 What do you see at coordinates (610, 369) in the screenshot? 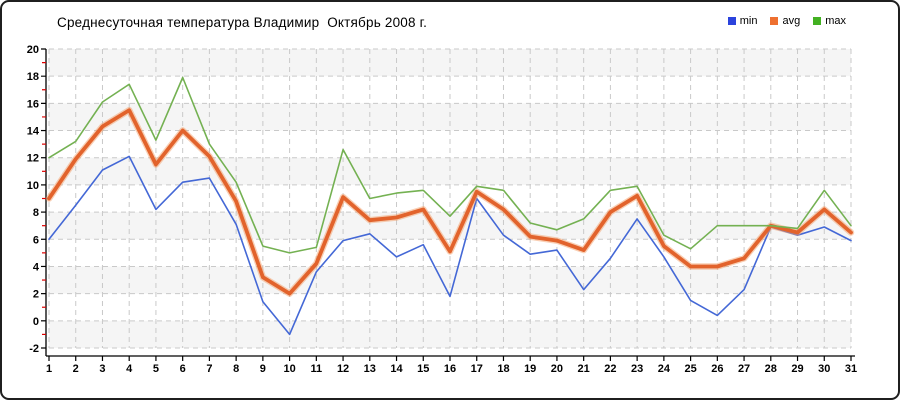
I see `x-tick-label: 22` at bounding box center [610, 369].